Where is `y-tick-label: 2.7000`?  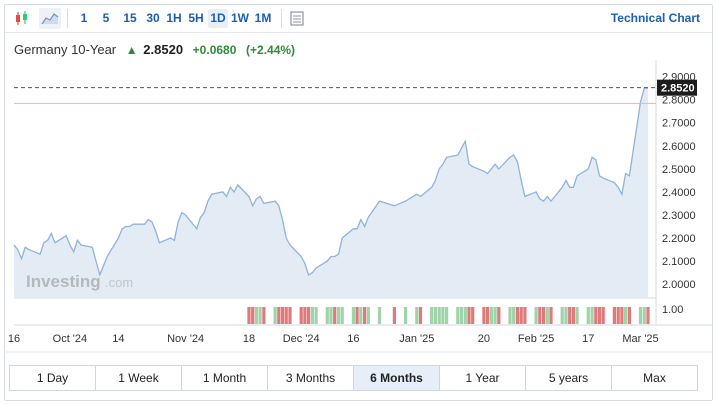
y-tick-label: 2.7000 is located at coordinates (679, 124).